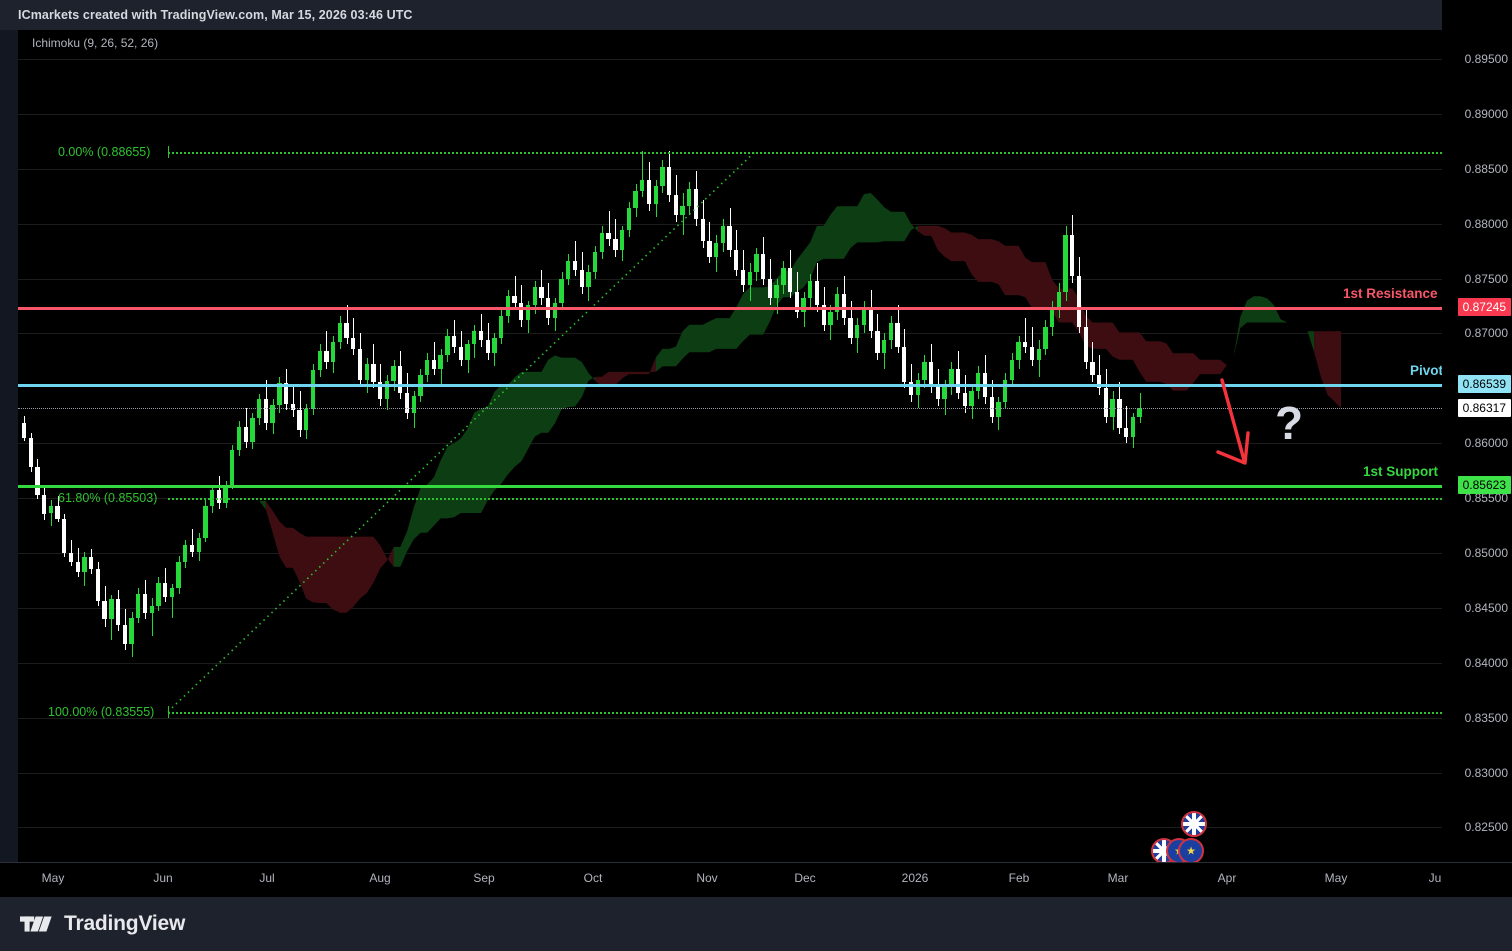  Describe the element at coordinates (1486, 772) in the screenshot. I see `price-axis-tick: 0.83000` at that location.